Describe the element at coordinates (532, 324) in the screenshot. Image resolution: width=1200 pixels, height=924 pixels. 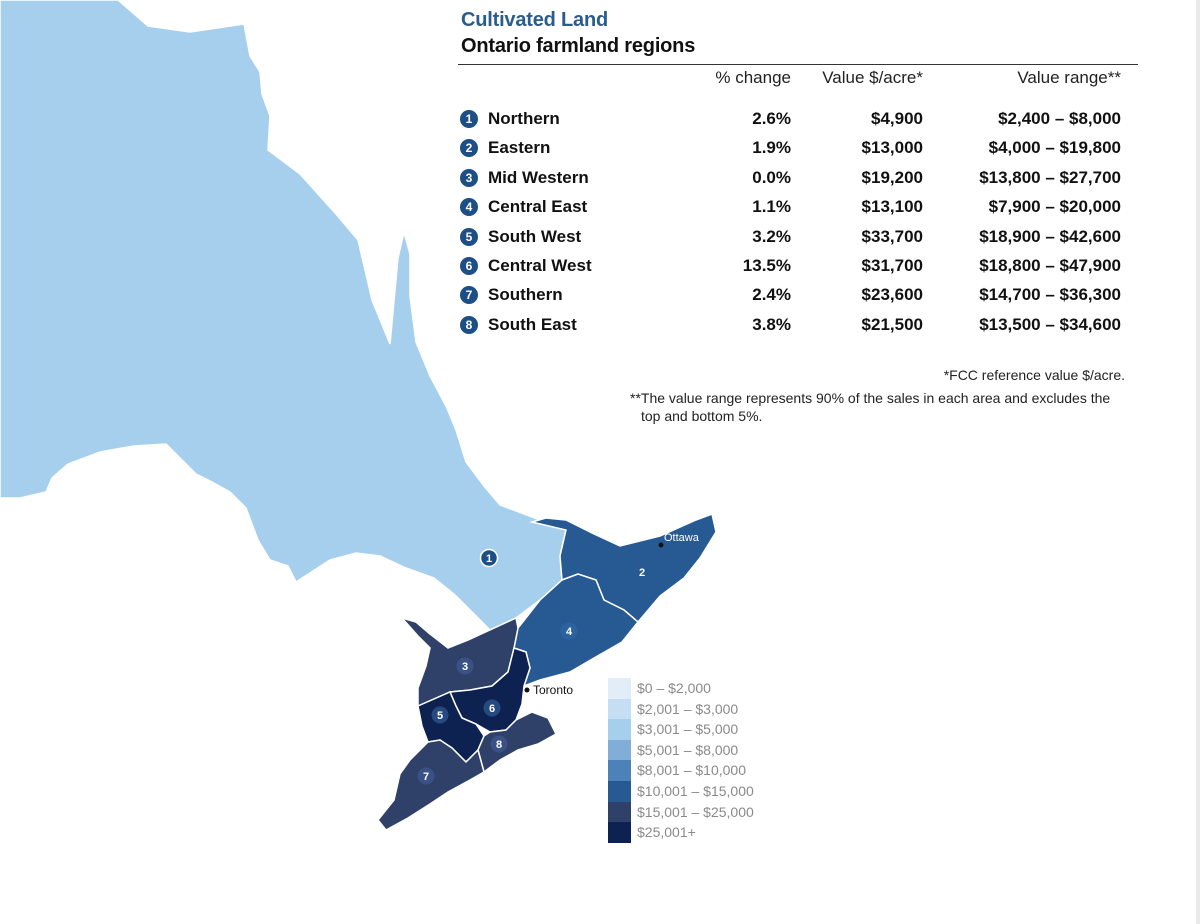
I see `region-name: South East` at that location.